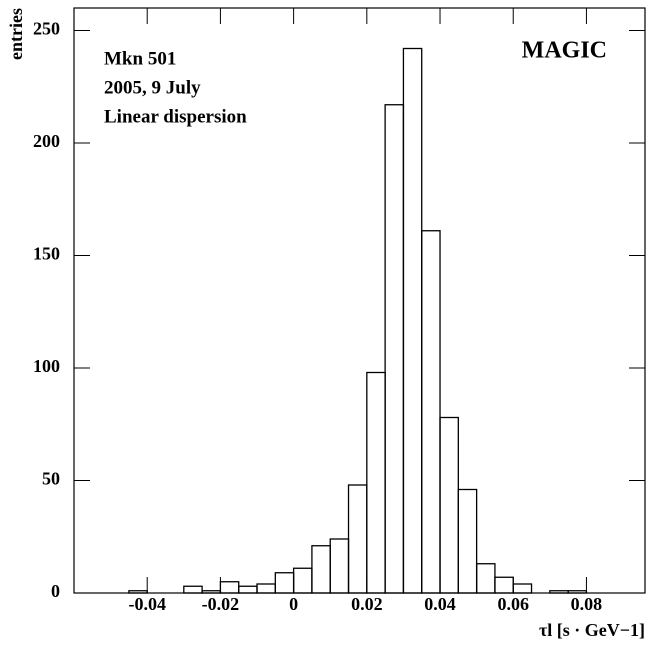 The image size is (661, 646). What do you see at coordinates (55, 591) in the screenshot?
I see `y-tick-label: 0` at bounding box center [55, 591].